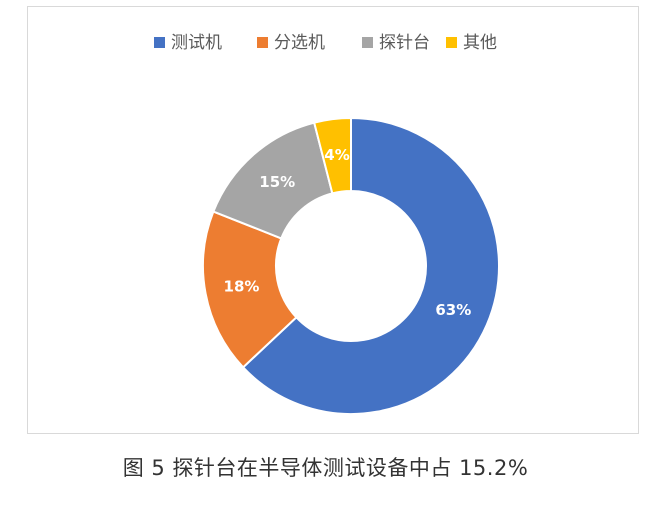 The width and height of the screenshot is (651, 506). Describe the element at coordinates (196, 43) in the screenshot. I see `legend-label-1: 测试机` at that location.